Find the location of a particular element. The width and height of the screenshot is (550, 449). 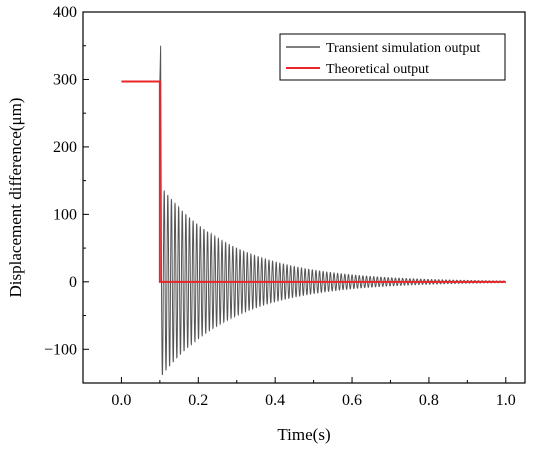

x-tick-label: 0.2 is located at coordinates (198, 400).